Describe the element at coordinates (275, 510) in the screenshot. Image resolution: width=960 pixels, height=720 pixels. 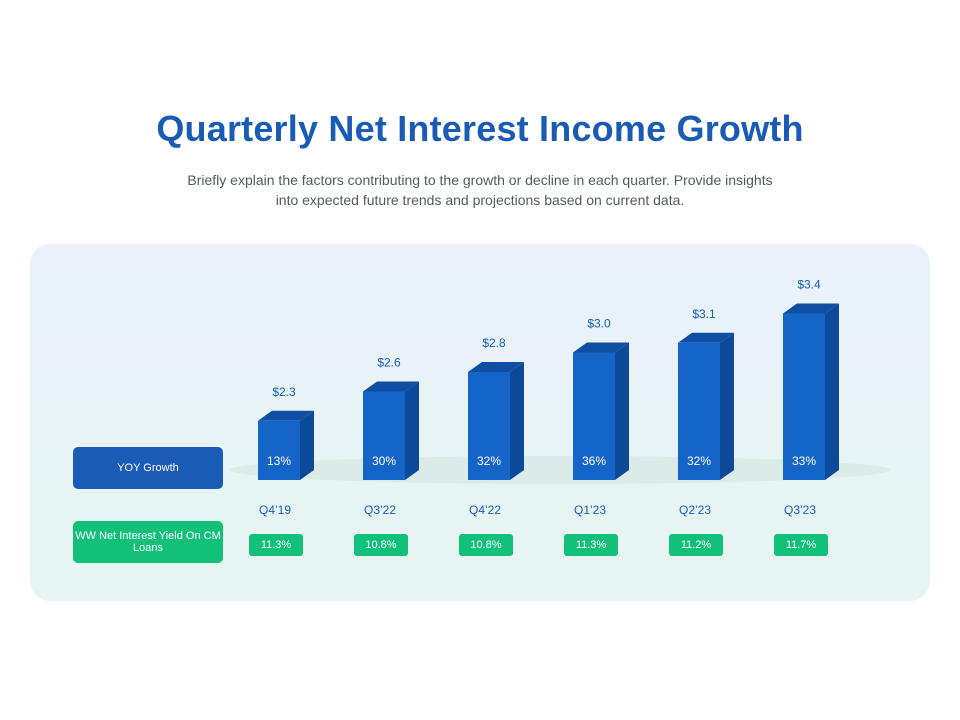
I see `category-label: Q4’19` at that location.